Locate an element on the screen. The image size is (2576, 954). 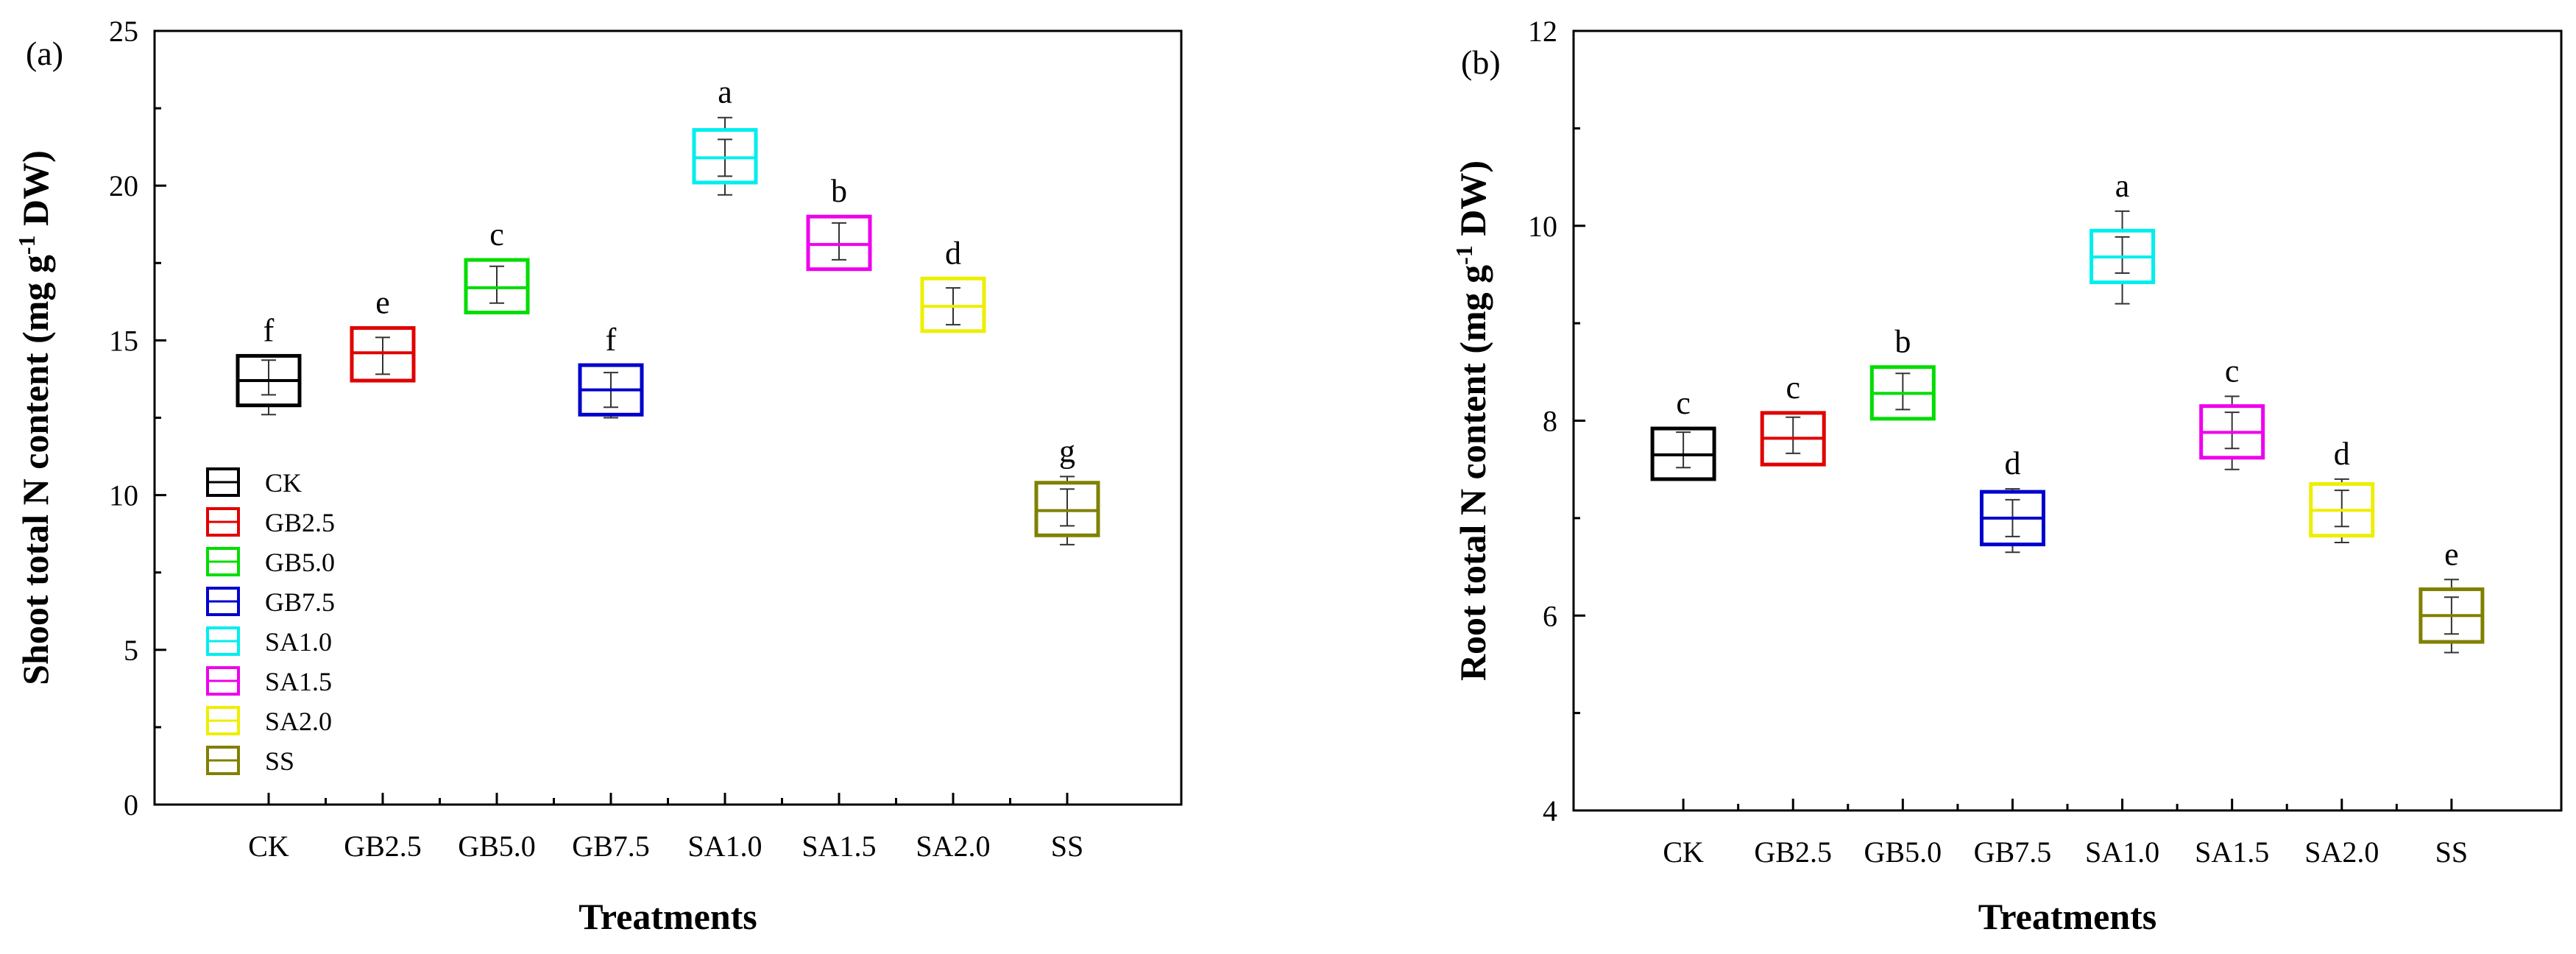
box-GB5.0: b is located at coordinates (1902, 372).